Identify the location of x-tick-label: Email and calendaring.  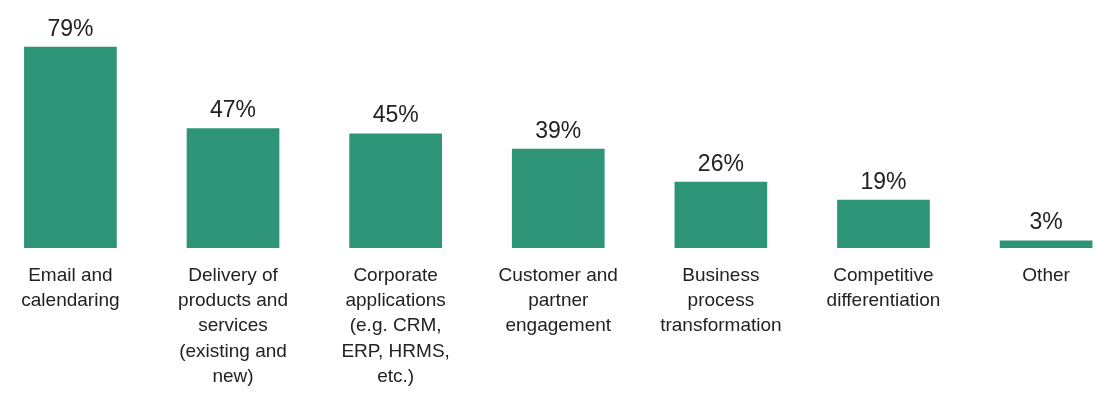
(70, 287).